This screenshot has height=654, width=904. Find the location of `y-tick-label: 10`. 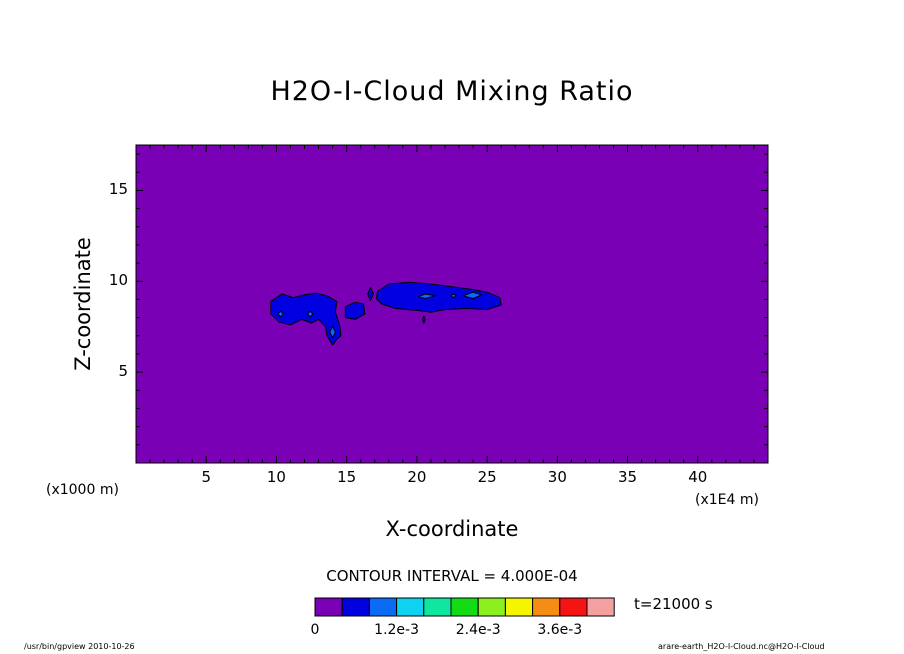

y-tick-label: 10 is located at coordinates (118, 280).